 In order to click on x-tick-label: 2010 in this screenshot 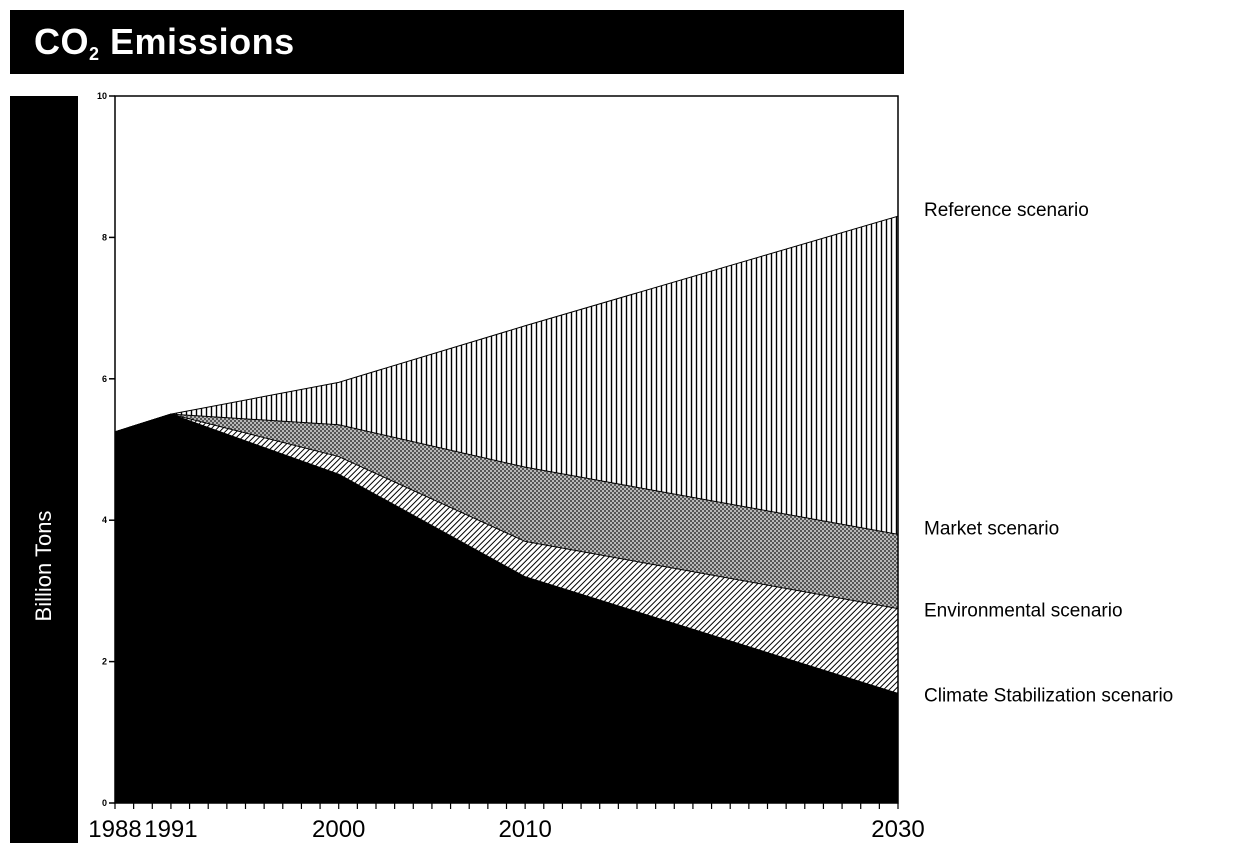, I will do `click(524, 829)`.